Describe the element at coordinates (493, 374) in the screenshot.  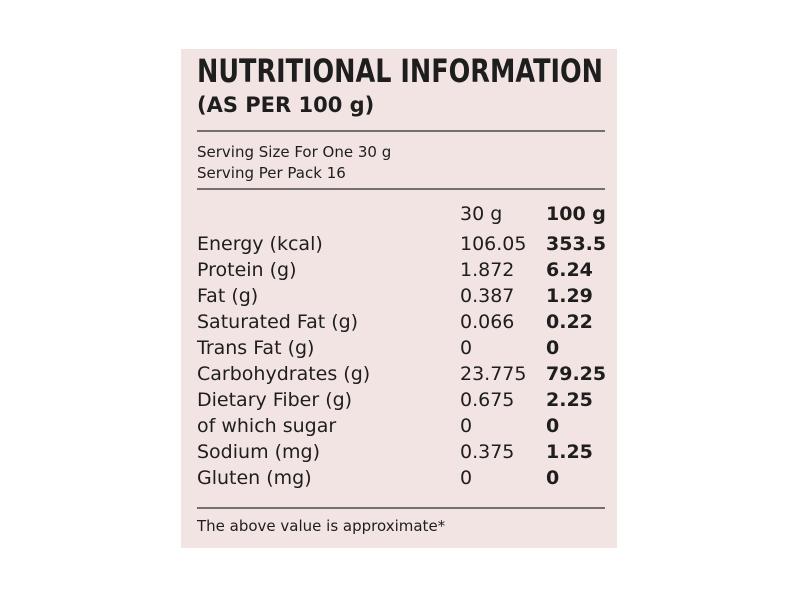
I see `nutrient-value: 23.775` at that location.